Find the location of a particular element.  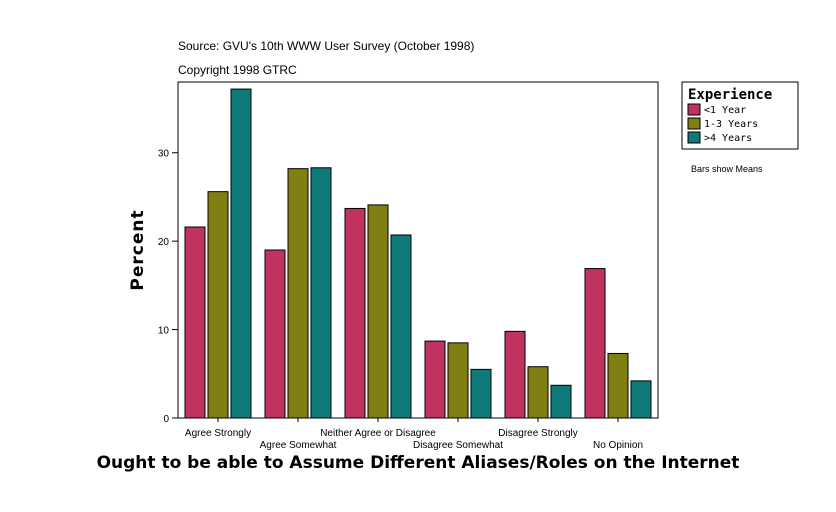

y-tick-label: 20 is located at coordinates (164, 242).